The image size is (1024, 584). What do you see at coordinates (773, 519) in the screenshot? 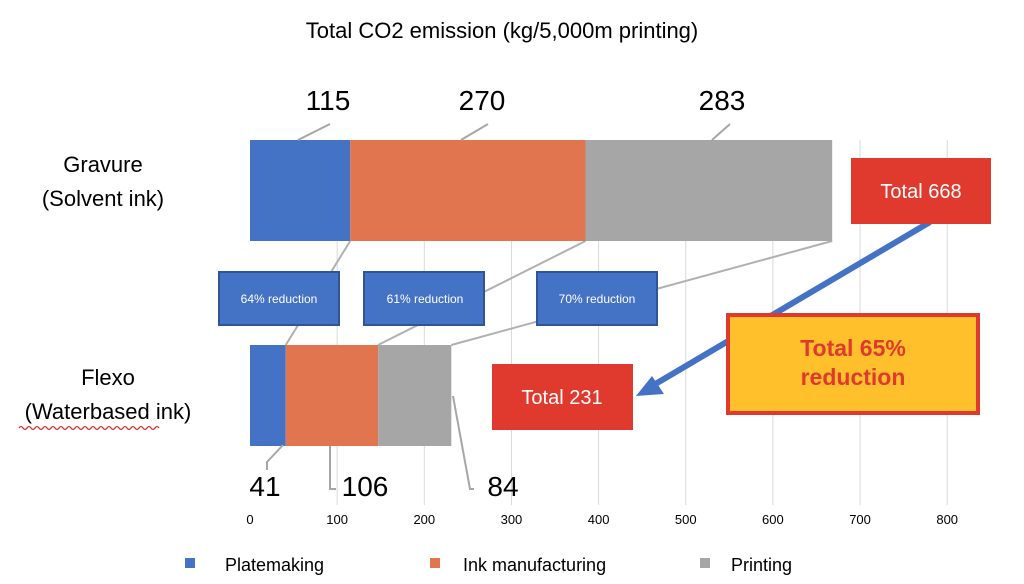
I see `x-tick-label: 600` at bounding box center [773, 519].